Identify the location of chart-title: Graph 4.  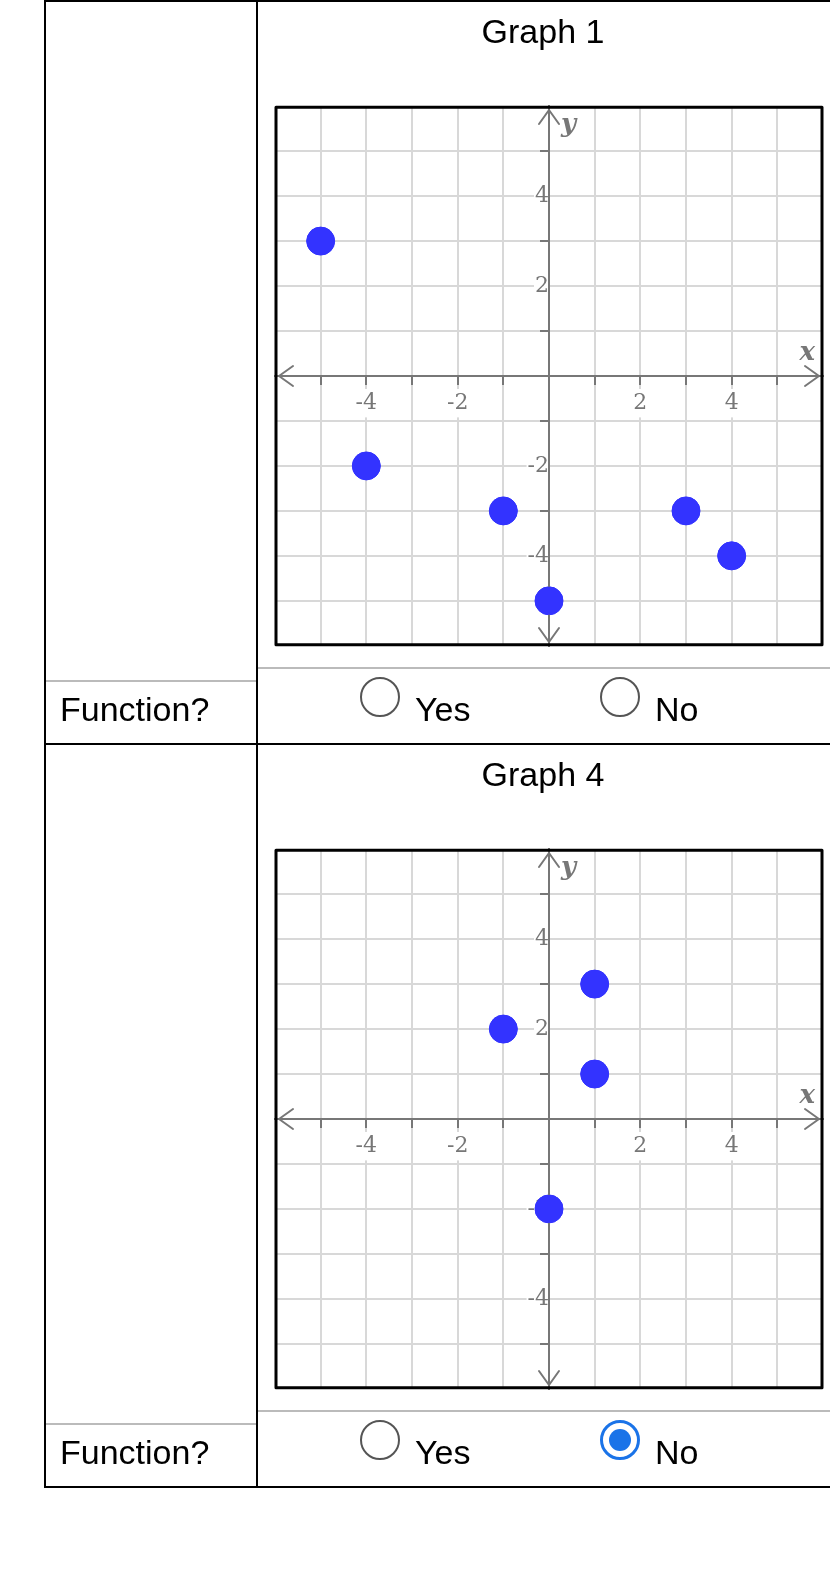
(543, 774).